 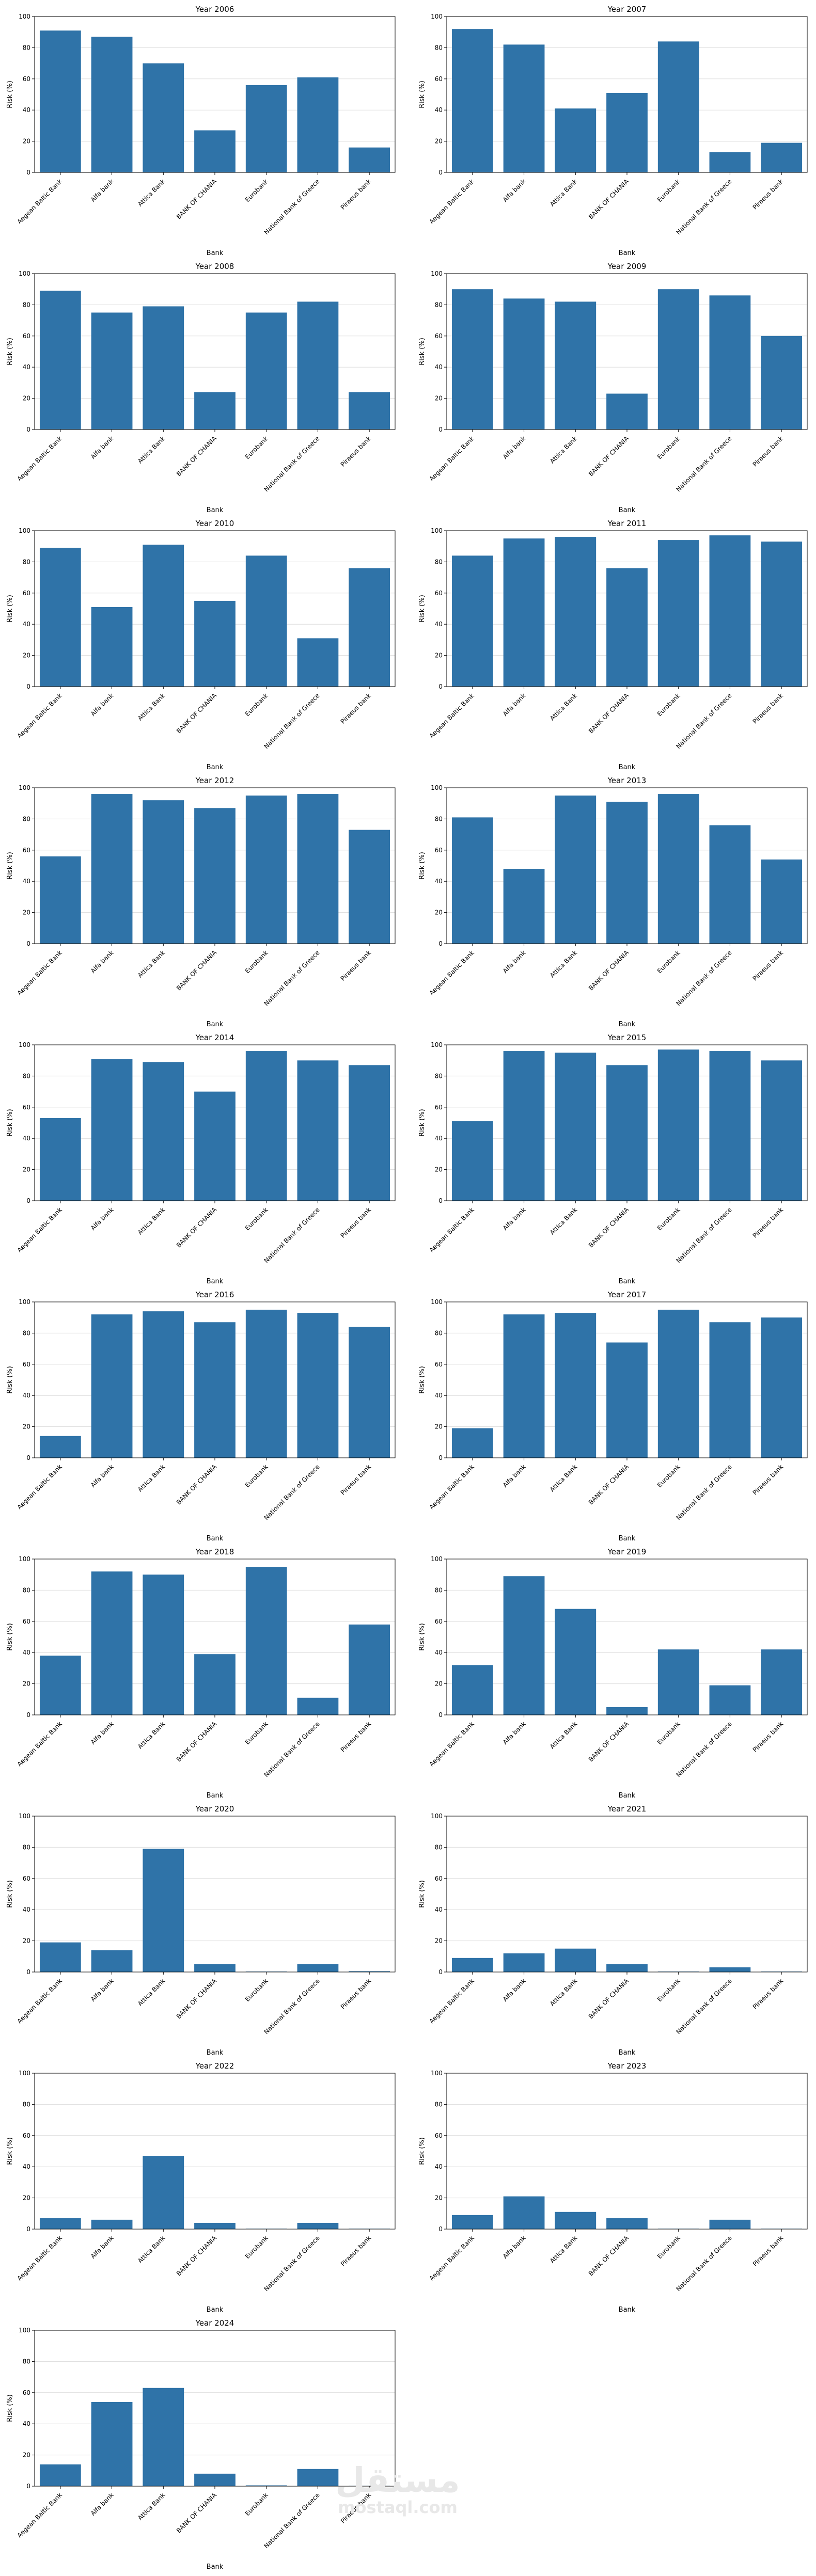 What do you see at coordinates (60, 1957) in the screenshot?
I see `bar-aegean-baltic-bank` at bounding box center [60, 1957].